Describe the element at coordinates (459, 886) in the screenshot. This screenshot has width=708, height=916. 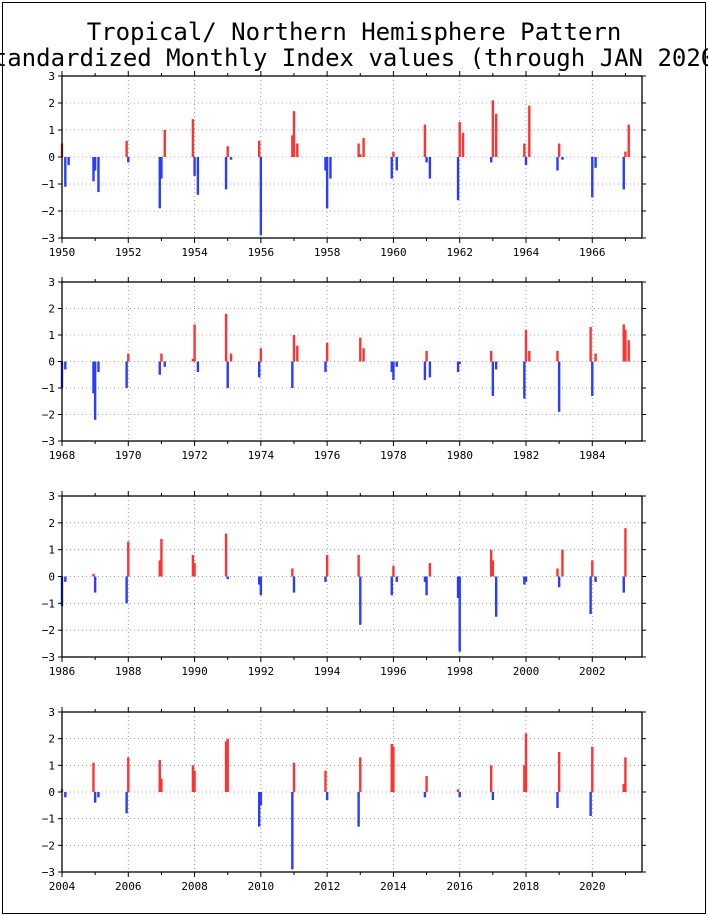
I see `panel-4-xtick-label-6: 2016` at that location.